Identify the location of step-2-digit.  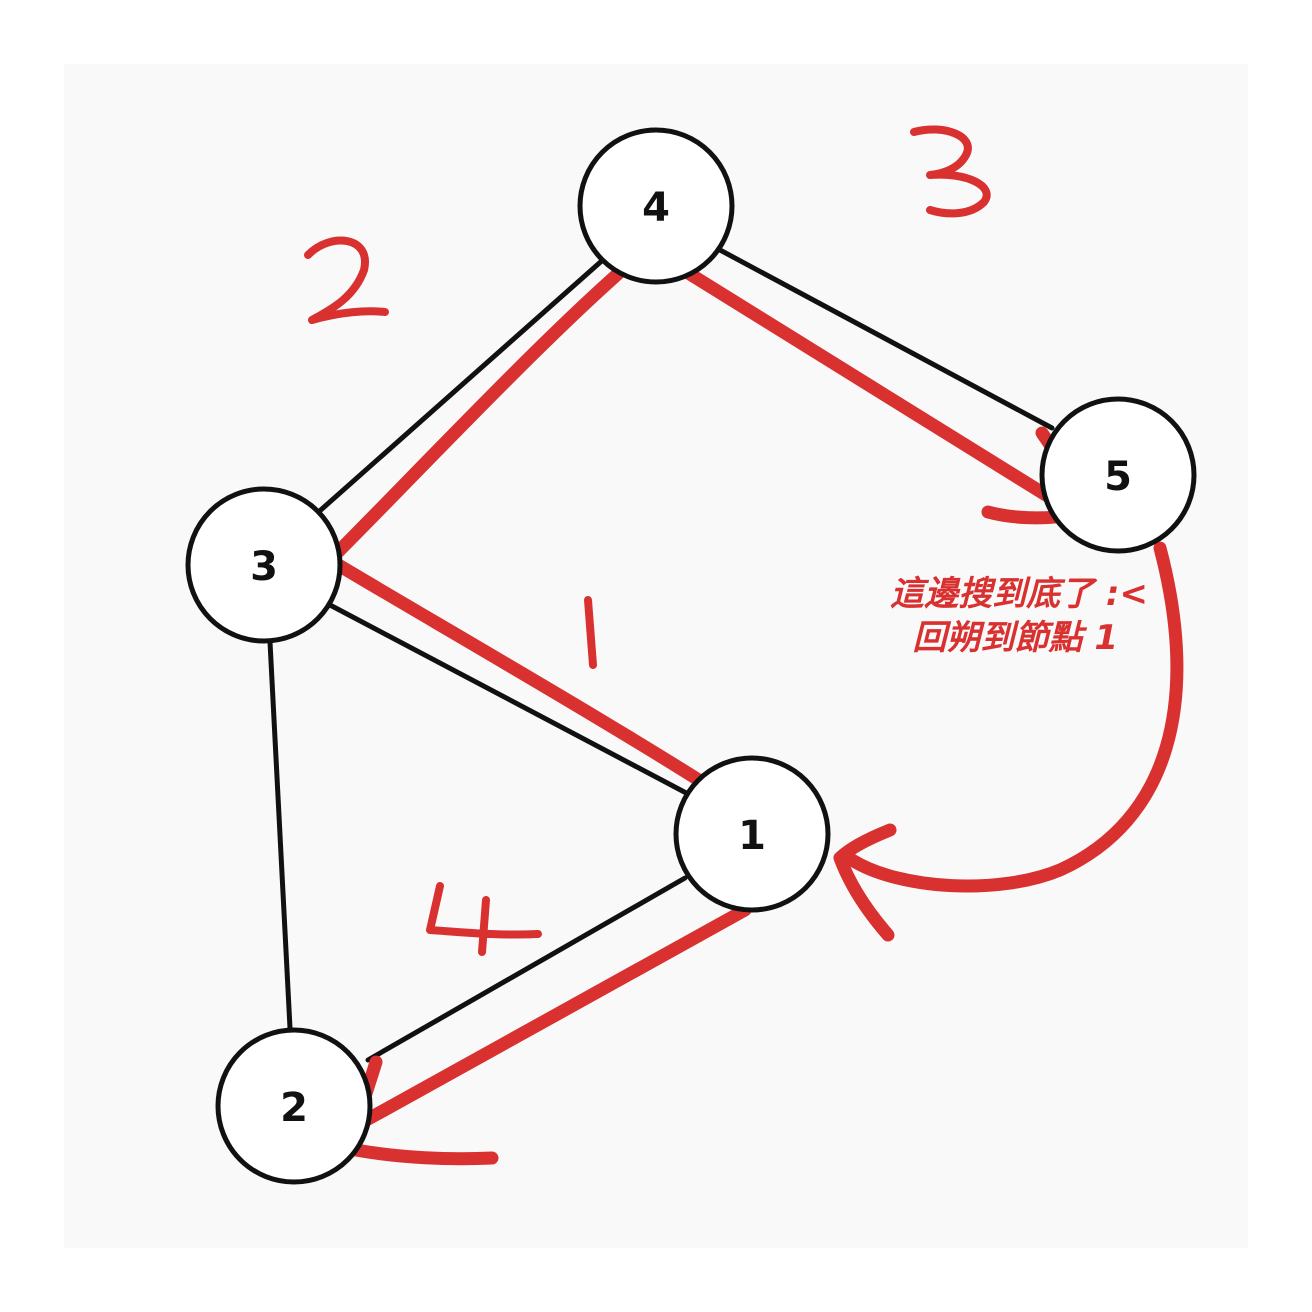
(346, 280).